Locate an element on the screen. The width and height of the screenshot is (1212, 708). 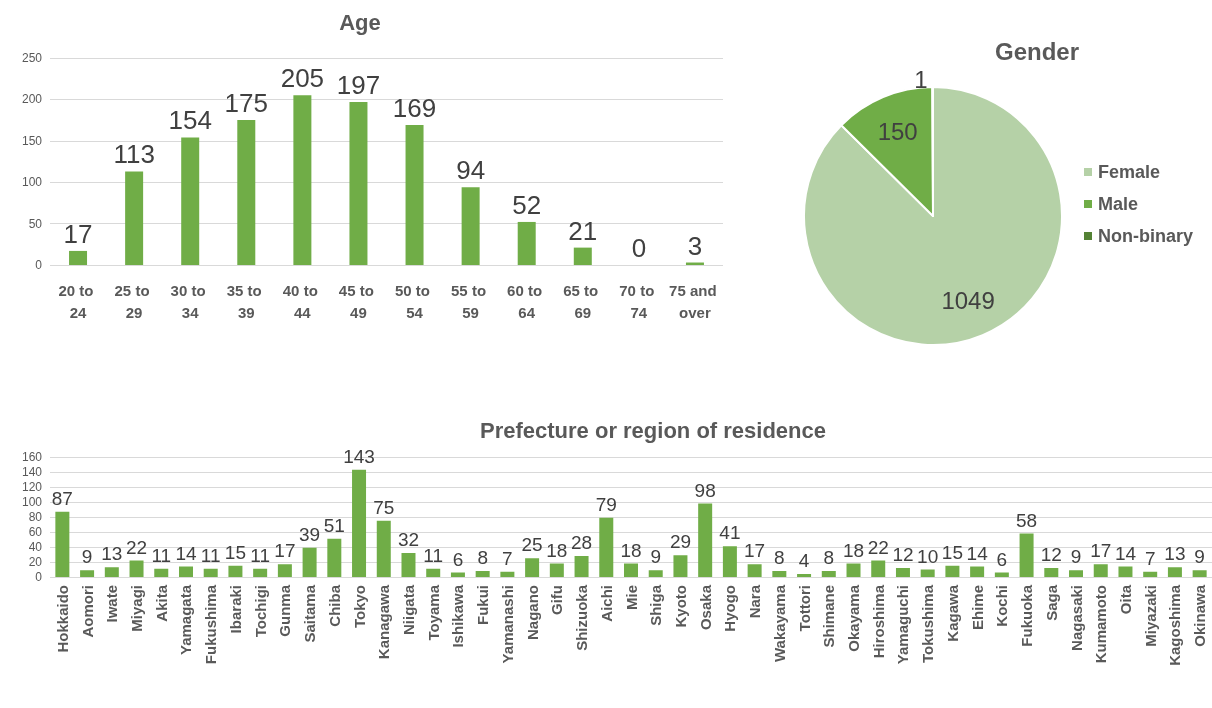
x-tick-label: Tochigi is located at coordinates (260, 611).